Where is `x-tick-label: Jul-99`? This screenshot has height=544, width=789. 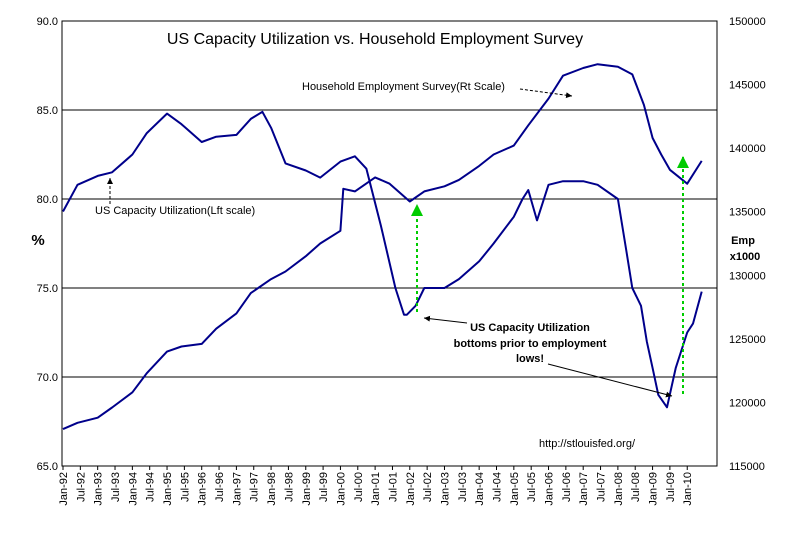 x-tick-label: Jul-99 is located at coordinates (324, 487).